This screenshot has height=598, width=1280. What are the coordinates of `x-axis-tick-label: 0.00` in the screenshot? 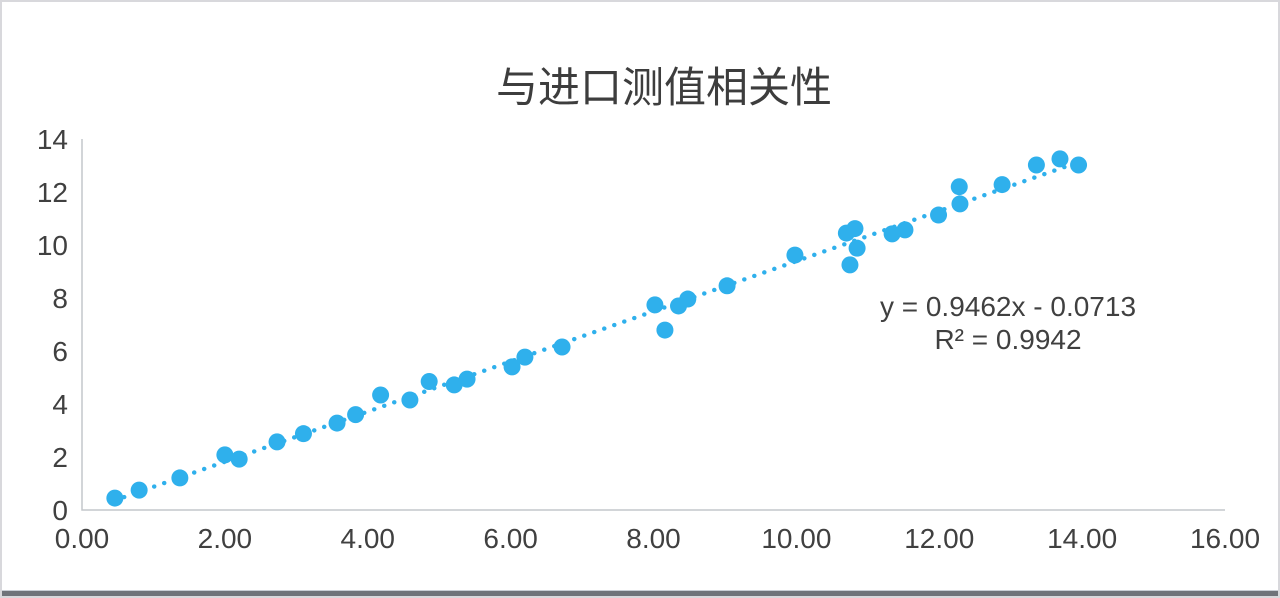 It's located at (82, 538).